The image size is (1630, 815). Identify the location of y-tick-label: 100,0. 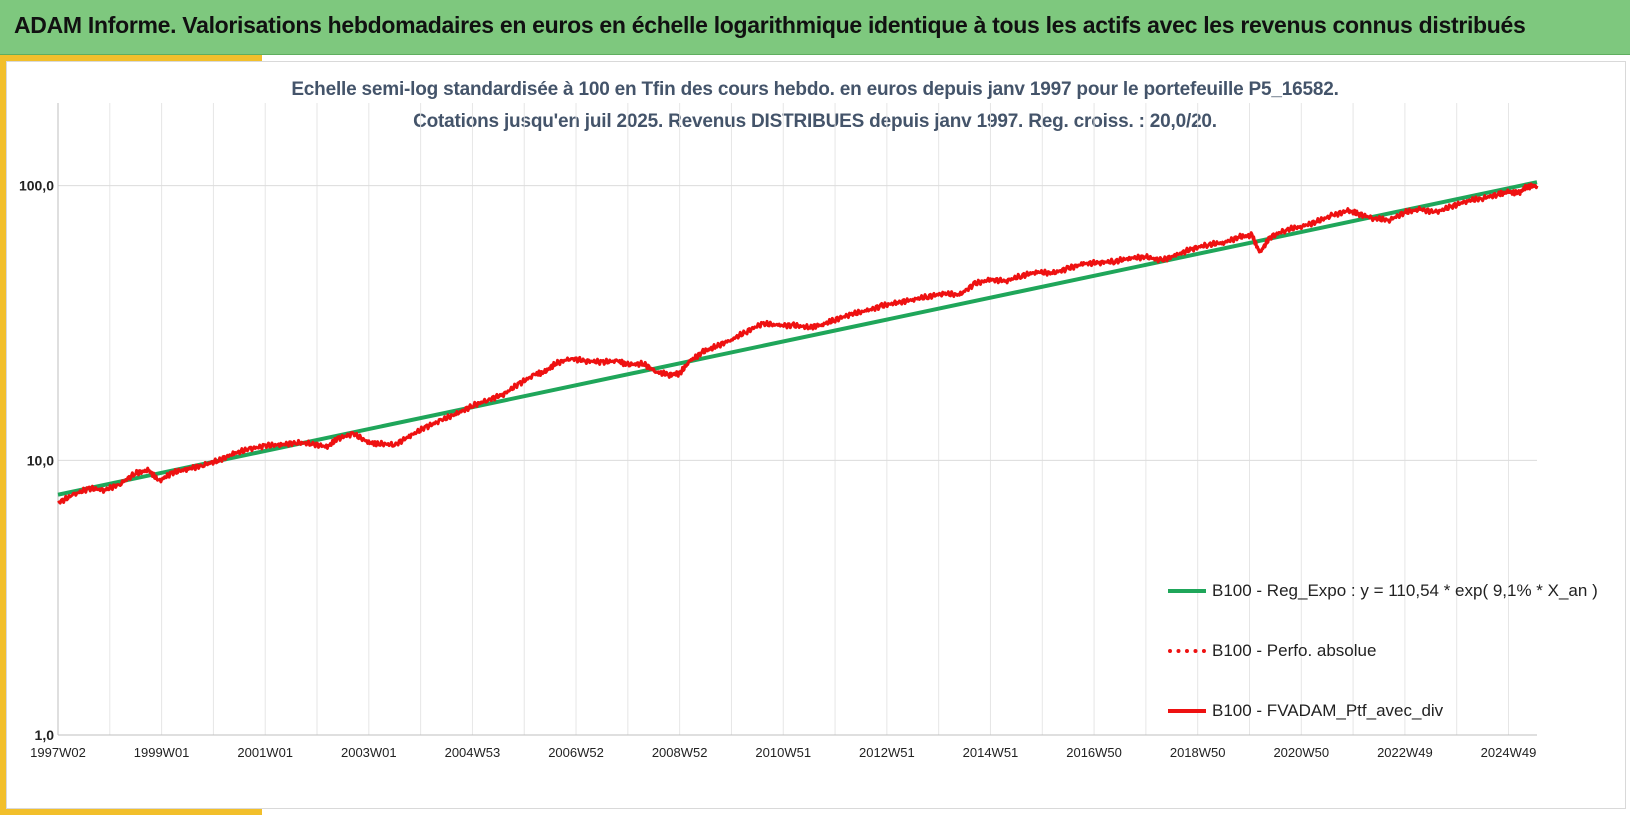
(36, 186).